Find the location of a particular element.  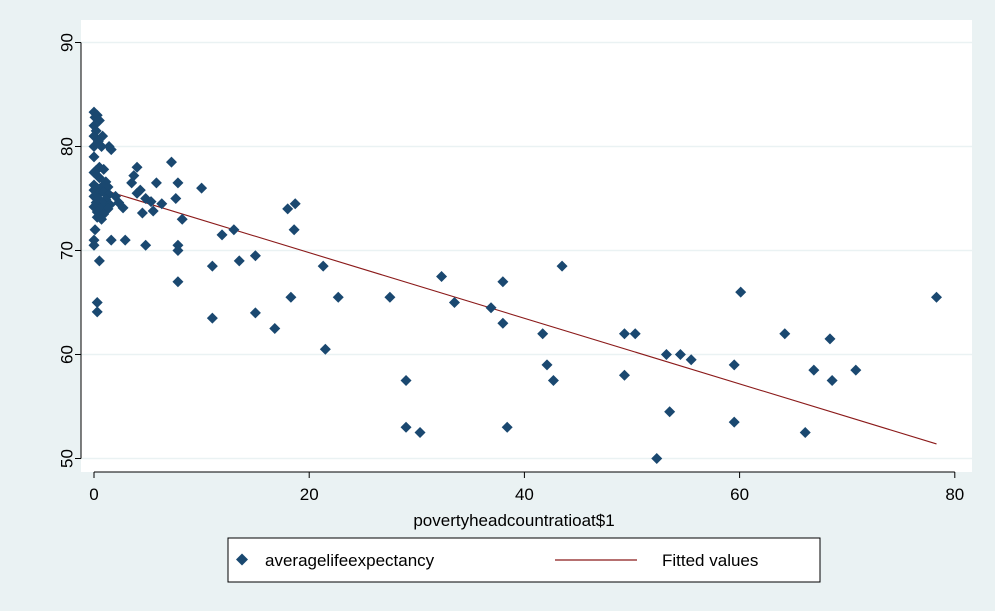

legend-label-series-0: averagelifeexpectancy is located at coordinates (350, 560).